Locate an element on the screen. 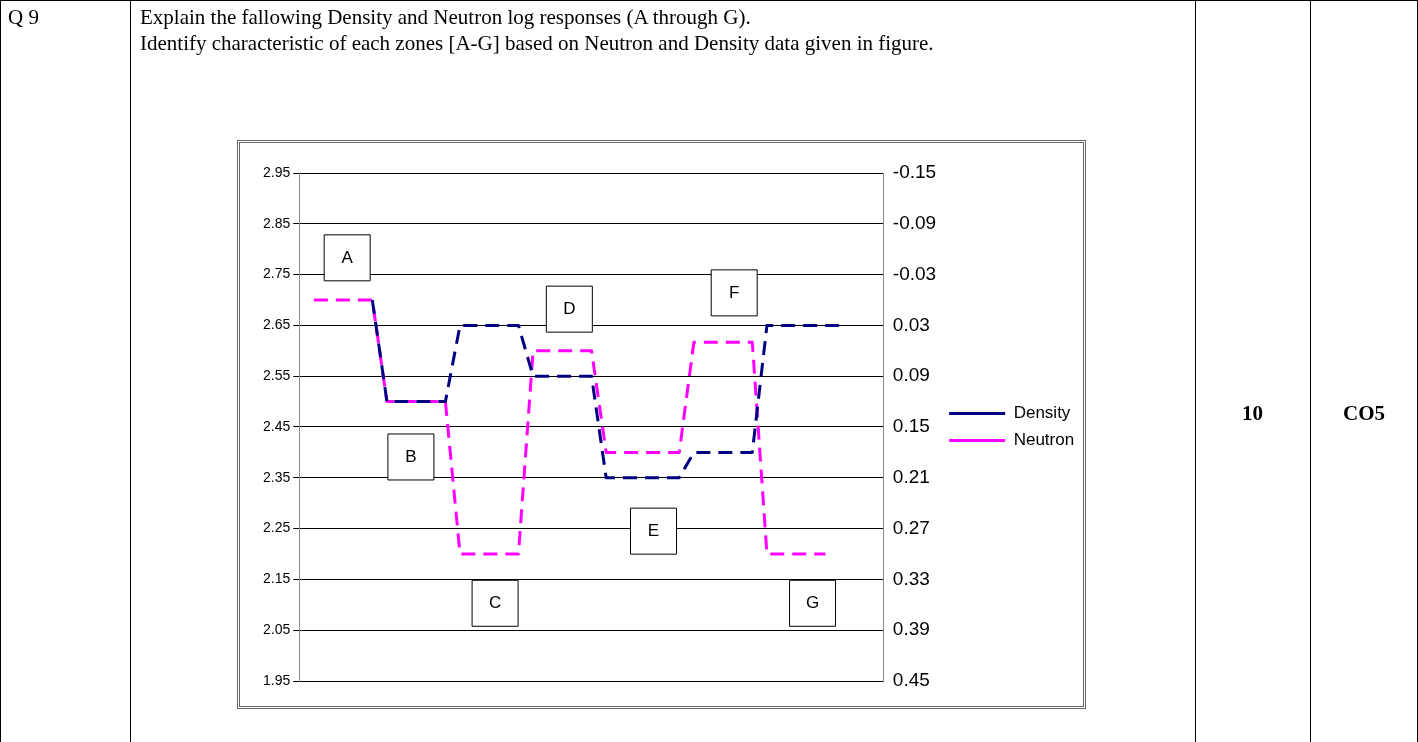  y-tick-label: 2.95 is located at coordinates (277, 171).